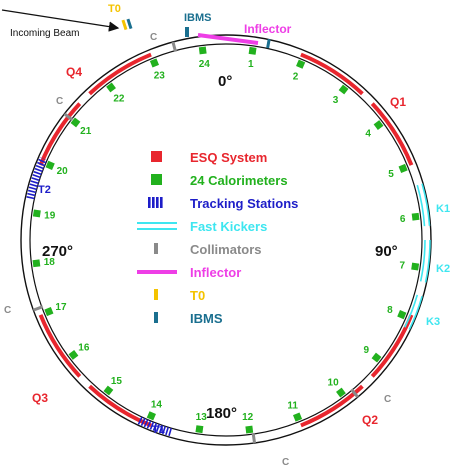 This screenshot has width=453, height=468. What do you see at coordinates (366, 350) in the screenshot?
I see `calorimeter-number-9: 9` at bounding box center [366, 350].